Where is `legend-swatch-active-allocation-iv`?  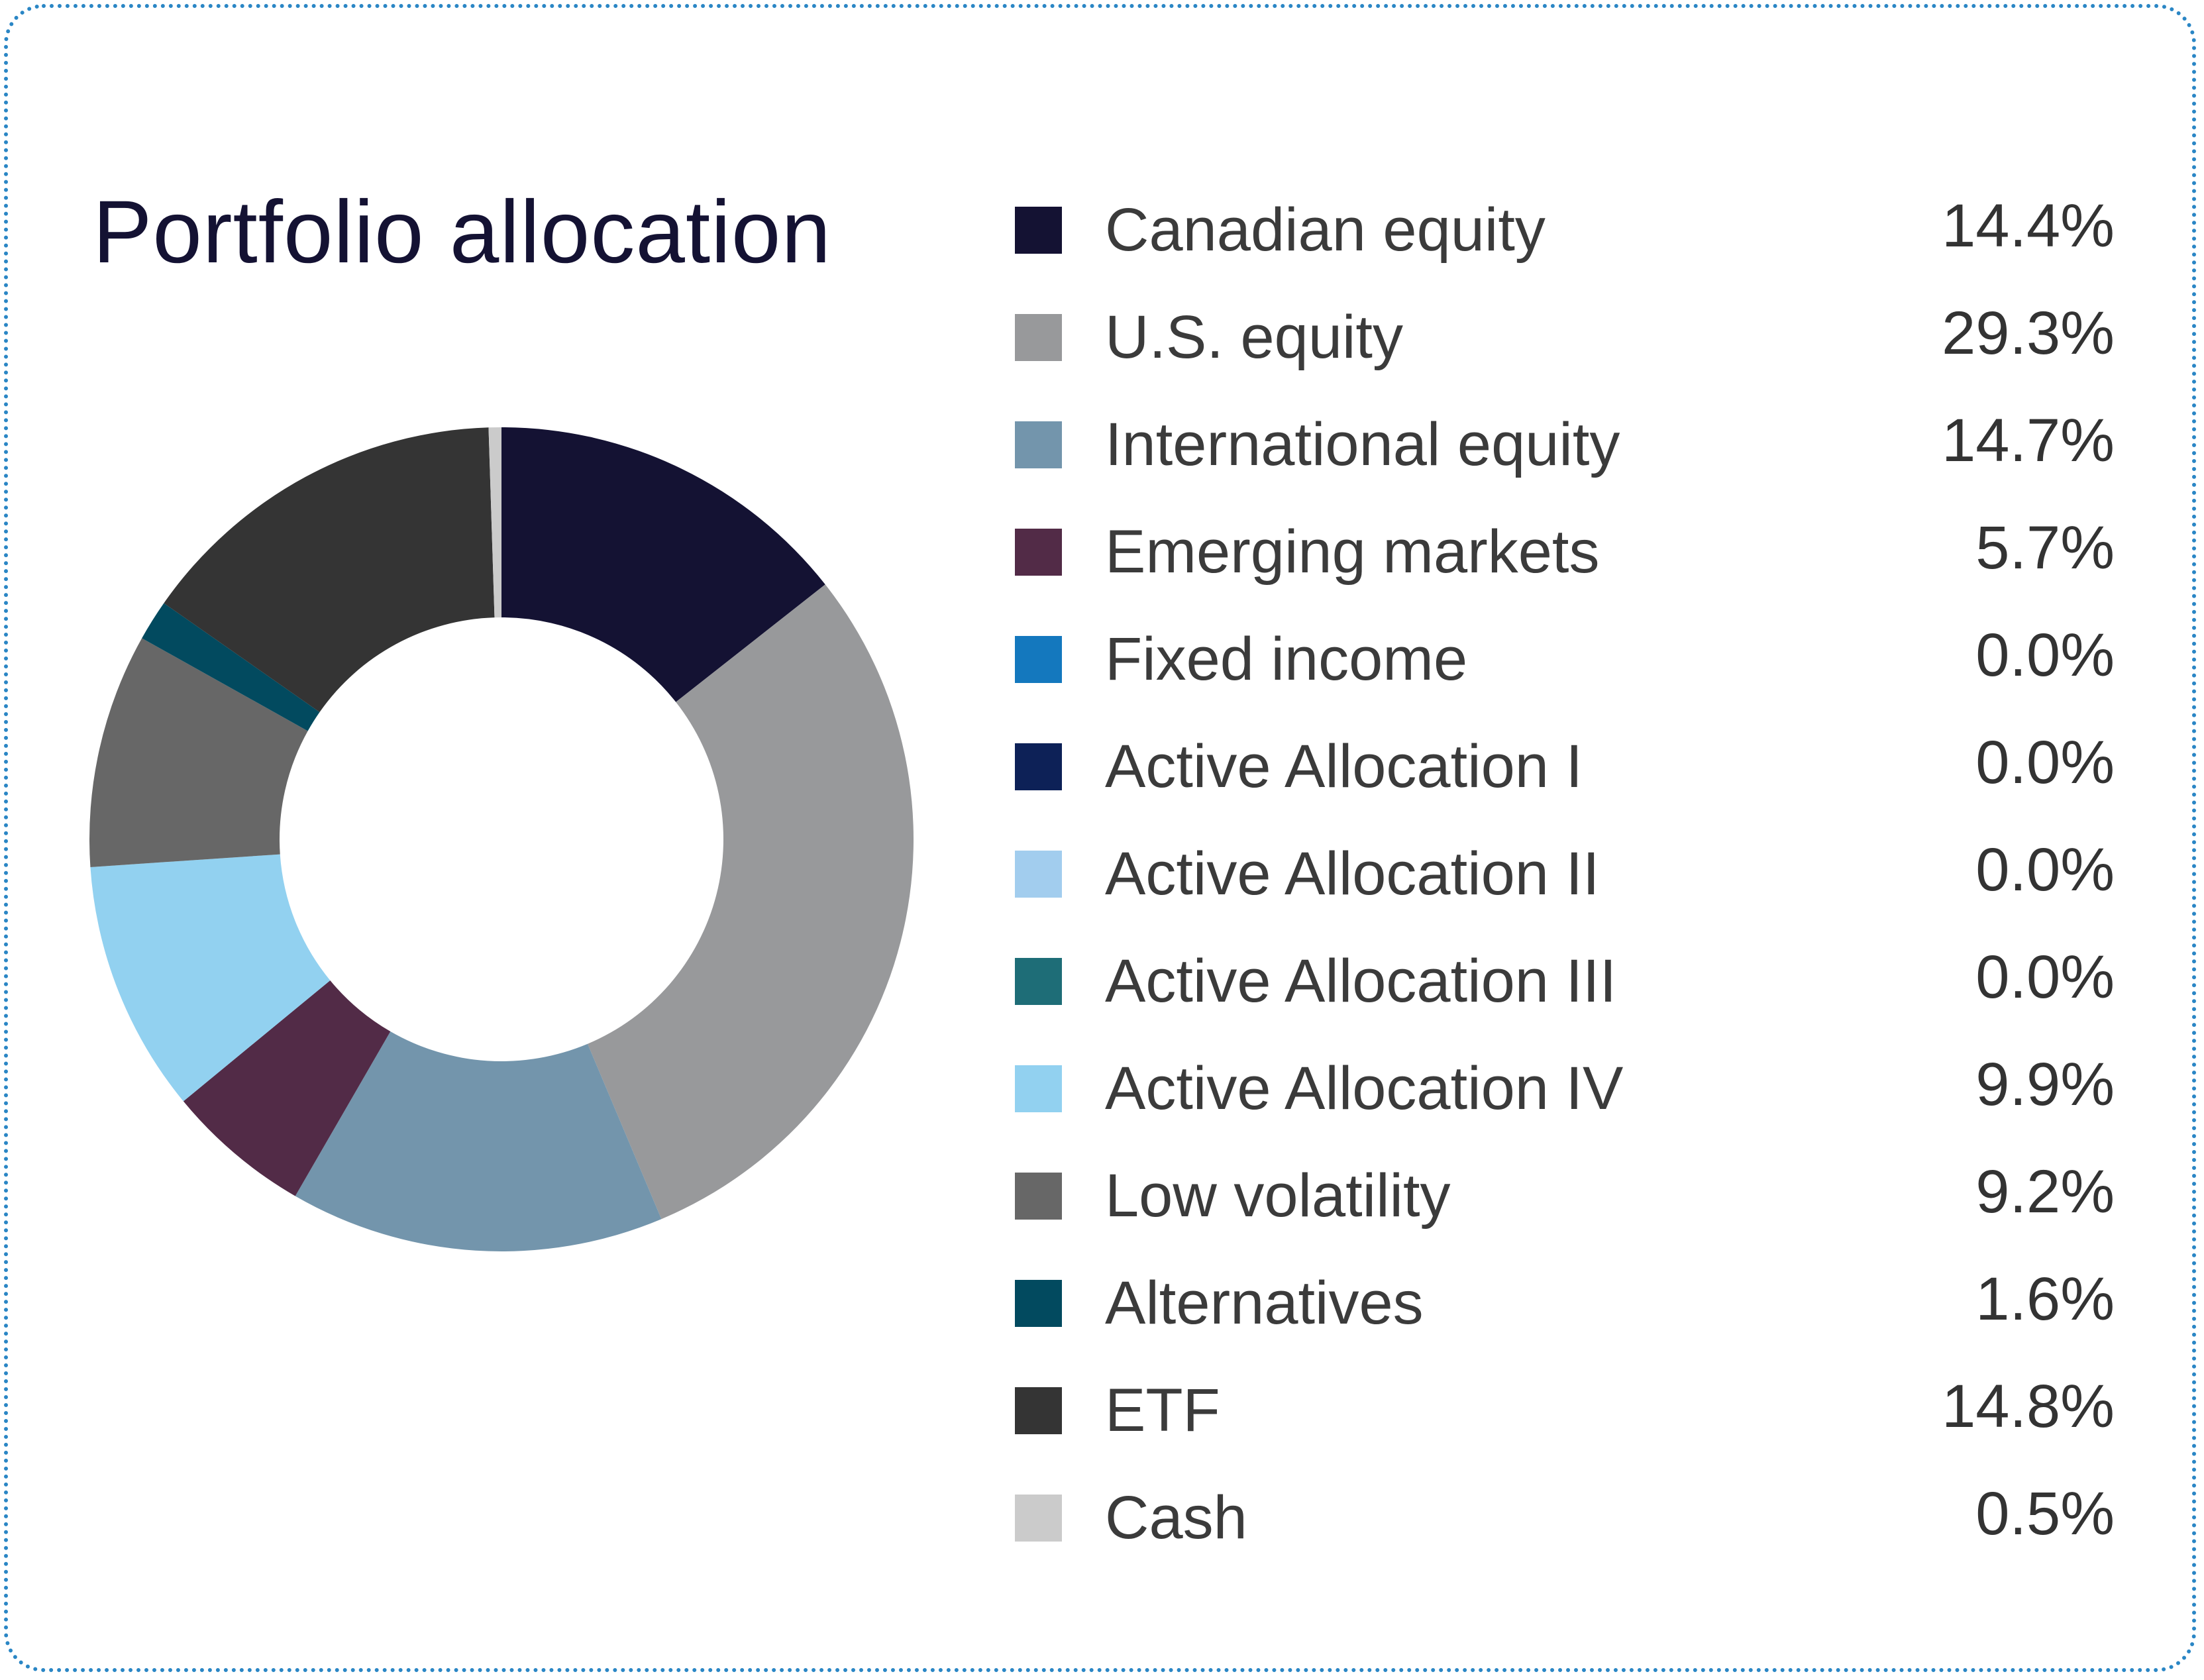
legend-swatch-active-allocation-iv is located at coordinates (1038, 1088).